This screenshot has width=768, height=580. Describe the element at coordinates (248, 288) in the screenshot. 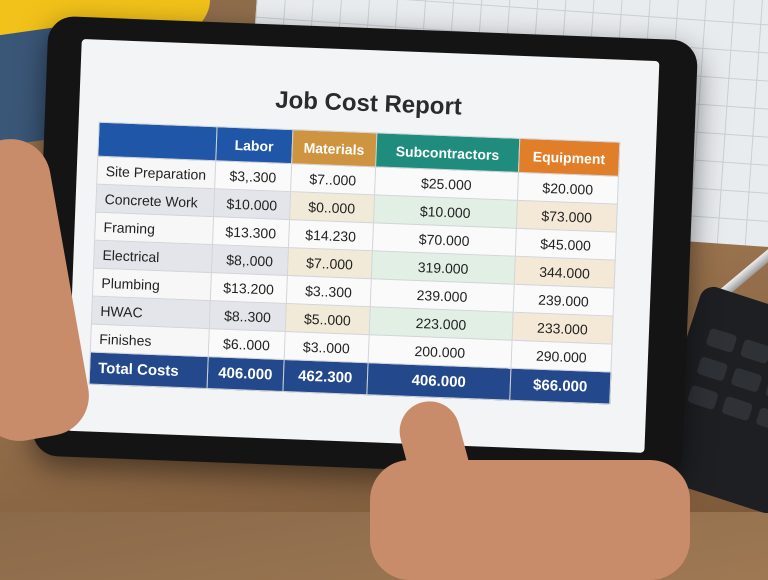

I see `cell-labor: $13.200` at that location.